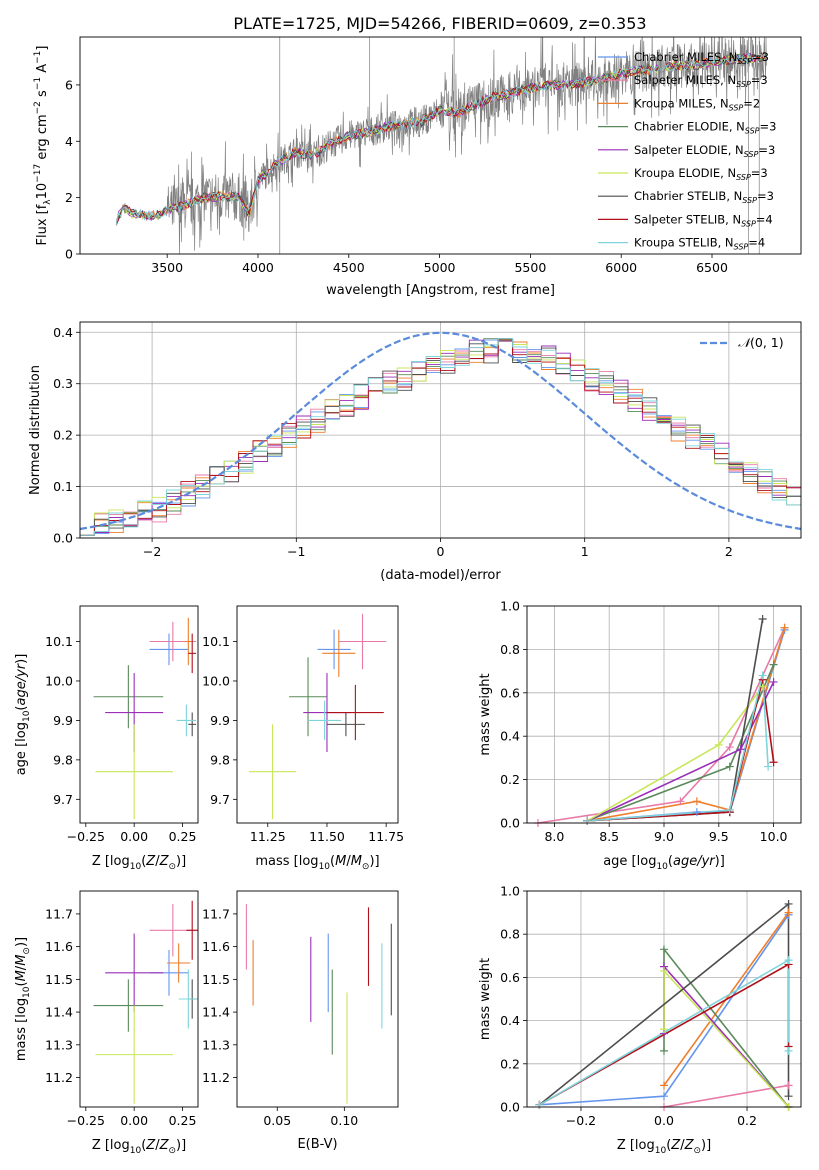 This screenshot has width=819, height=1170. I want to click on mass-vs-z-ytick-label: 11.2, so click(59, 1077).